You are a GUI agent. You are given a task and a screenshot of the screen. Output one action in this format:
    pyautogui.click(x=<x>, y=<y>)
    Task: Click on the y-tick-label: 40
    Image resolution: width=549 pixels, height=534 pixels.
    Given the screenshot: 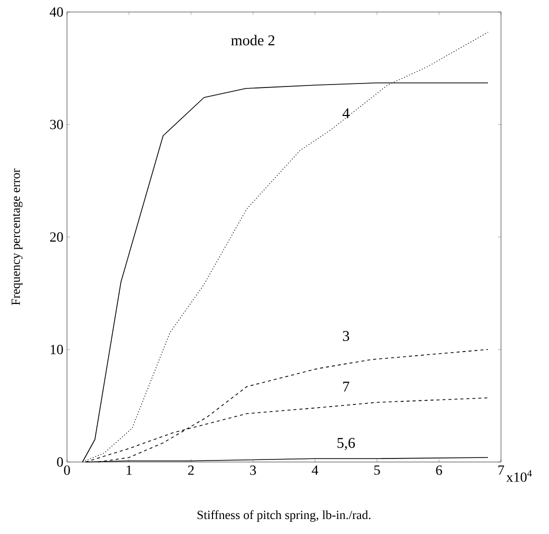 What is the action you would take?
    pyautogui.click(x=56, y=12)
    